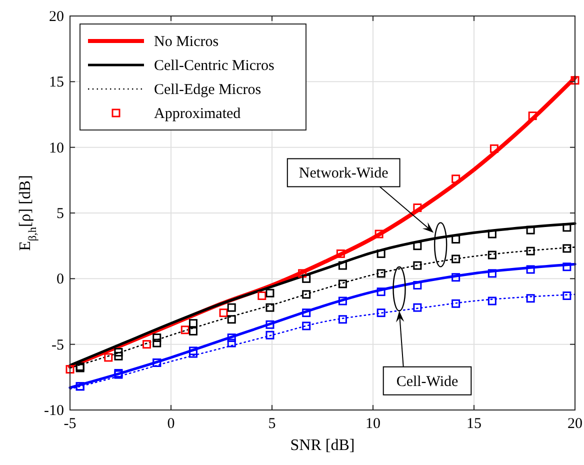  Describe the element at coordinates (427, 382) in the screenshot. I see `annotation: Cell-Wide` at that location.